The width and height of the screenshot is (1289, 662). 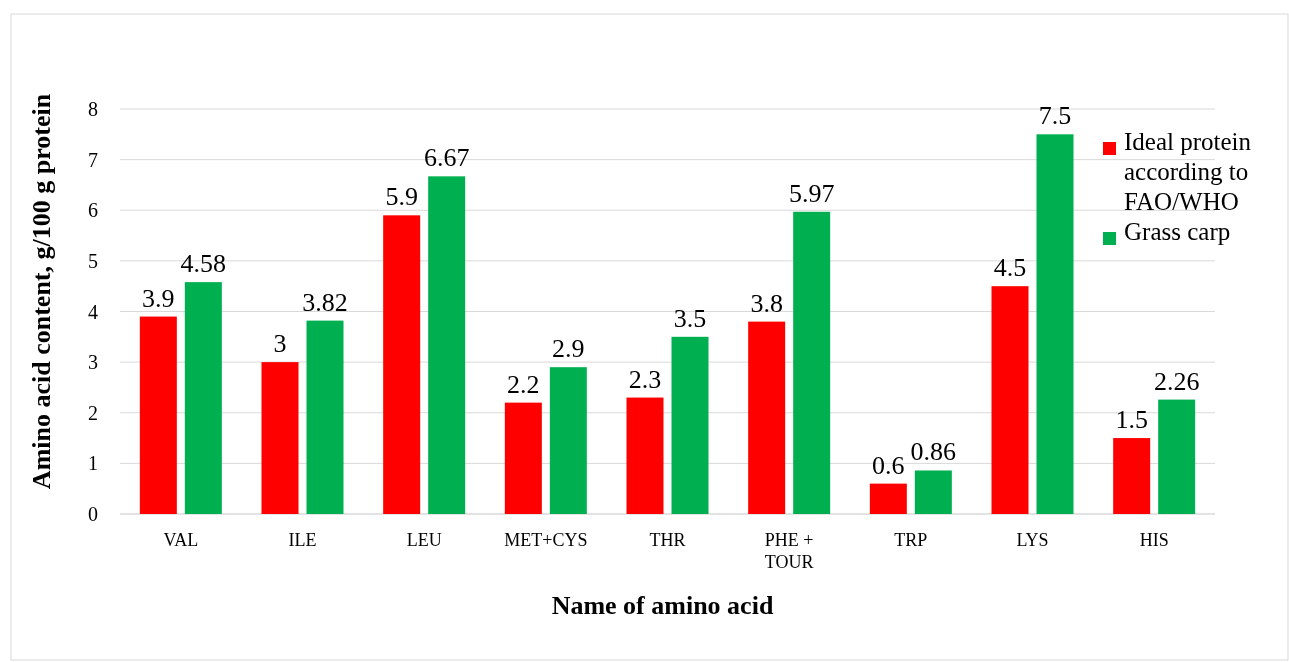 I want to click on data-label: 3.8, so click(x=766, y=303).